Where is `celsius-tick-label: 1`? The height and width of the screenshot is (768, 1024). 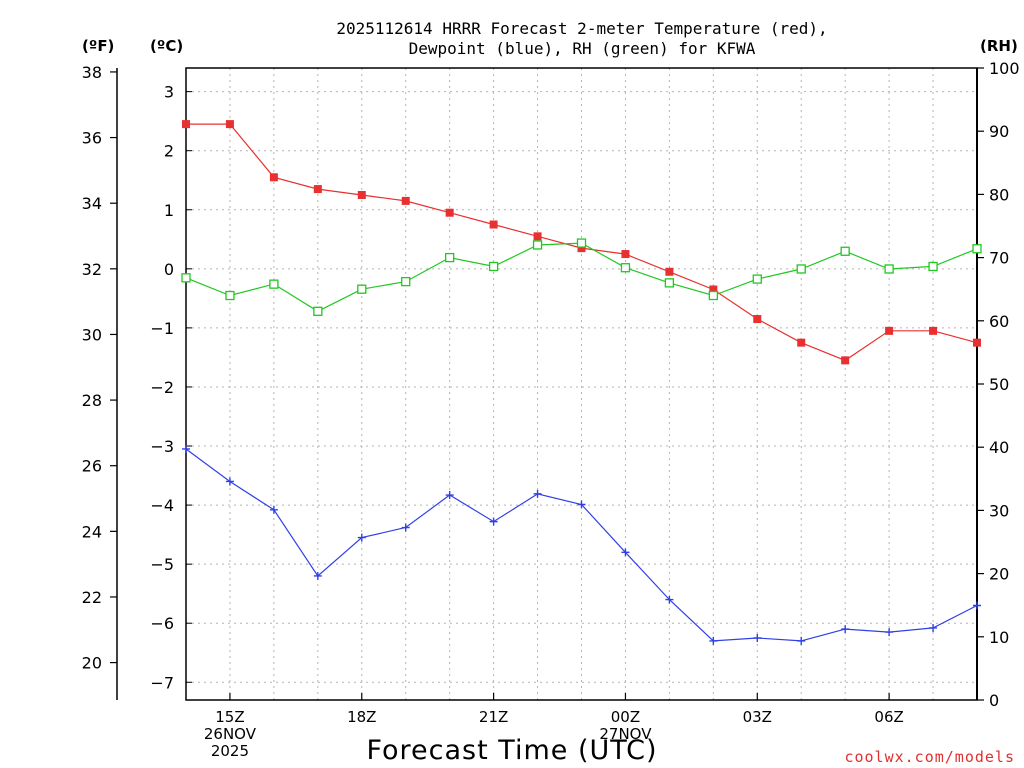 celsius-tick-label: 1 is located at coordinates (169, 210).